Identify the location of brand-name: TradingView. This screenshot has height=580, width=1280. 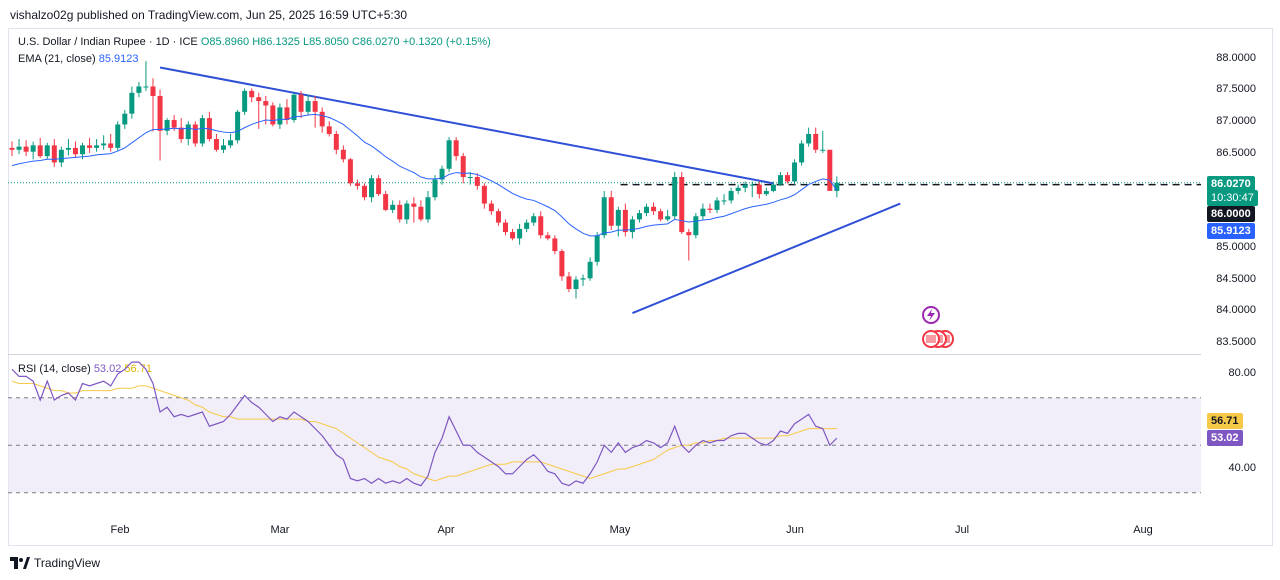
(67, 563).